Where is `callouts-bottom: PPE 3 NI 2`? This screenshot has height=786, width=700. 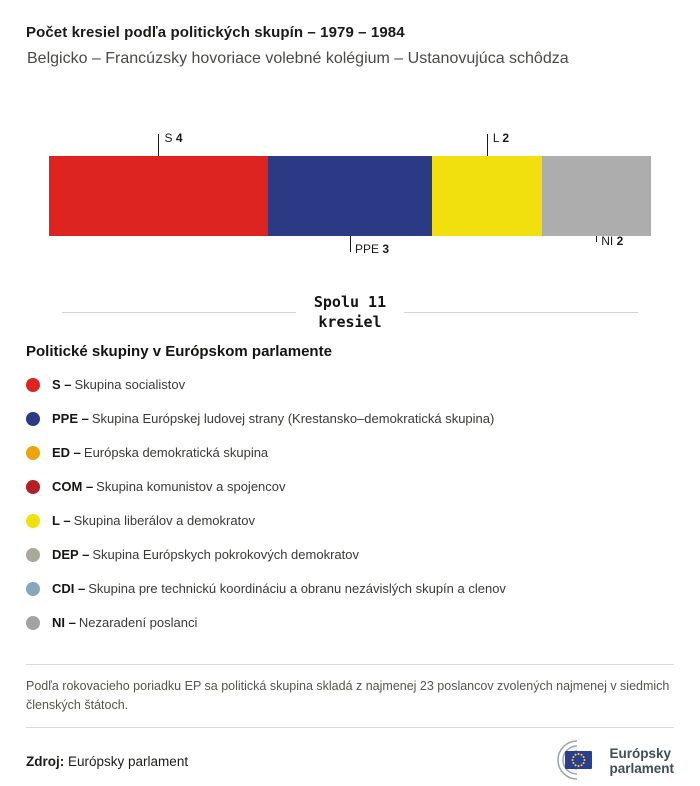 callouts-bottom: PPE 3 NI 2 is located at coordinates (350, 248).